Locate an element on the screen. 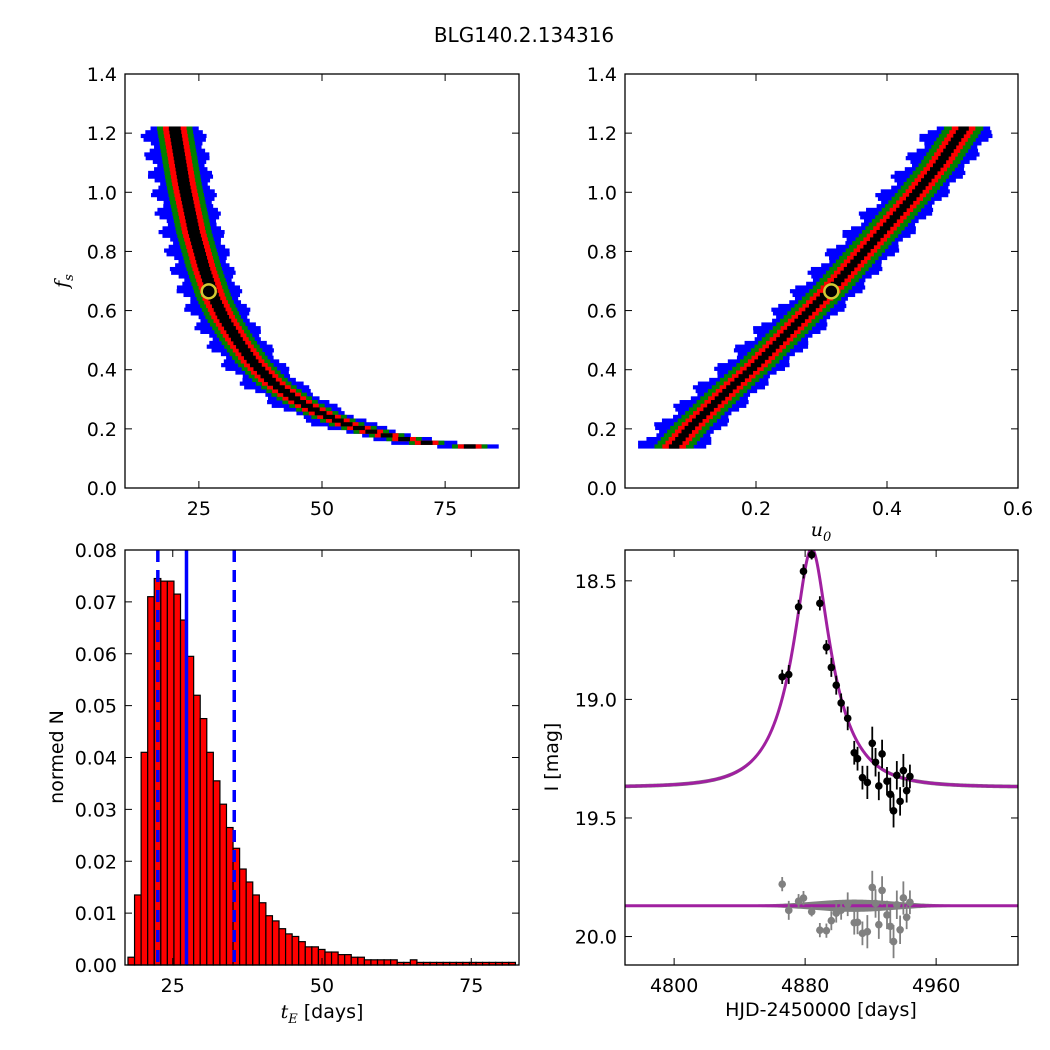 This screenshot has height=1050, width=1050. y-axis-label: normed N is located at coordinates (57, 757).